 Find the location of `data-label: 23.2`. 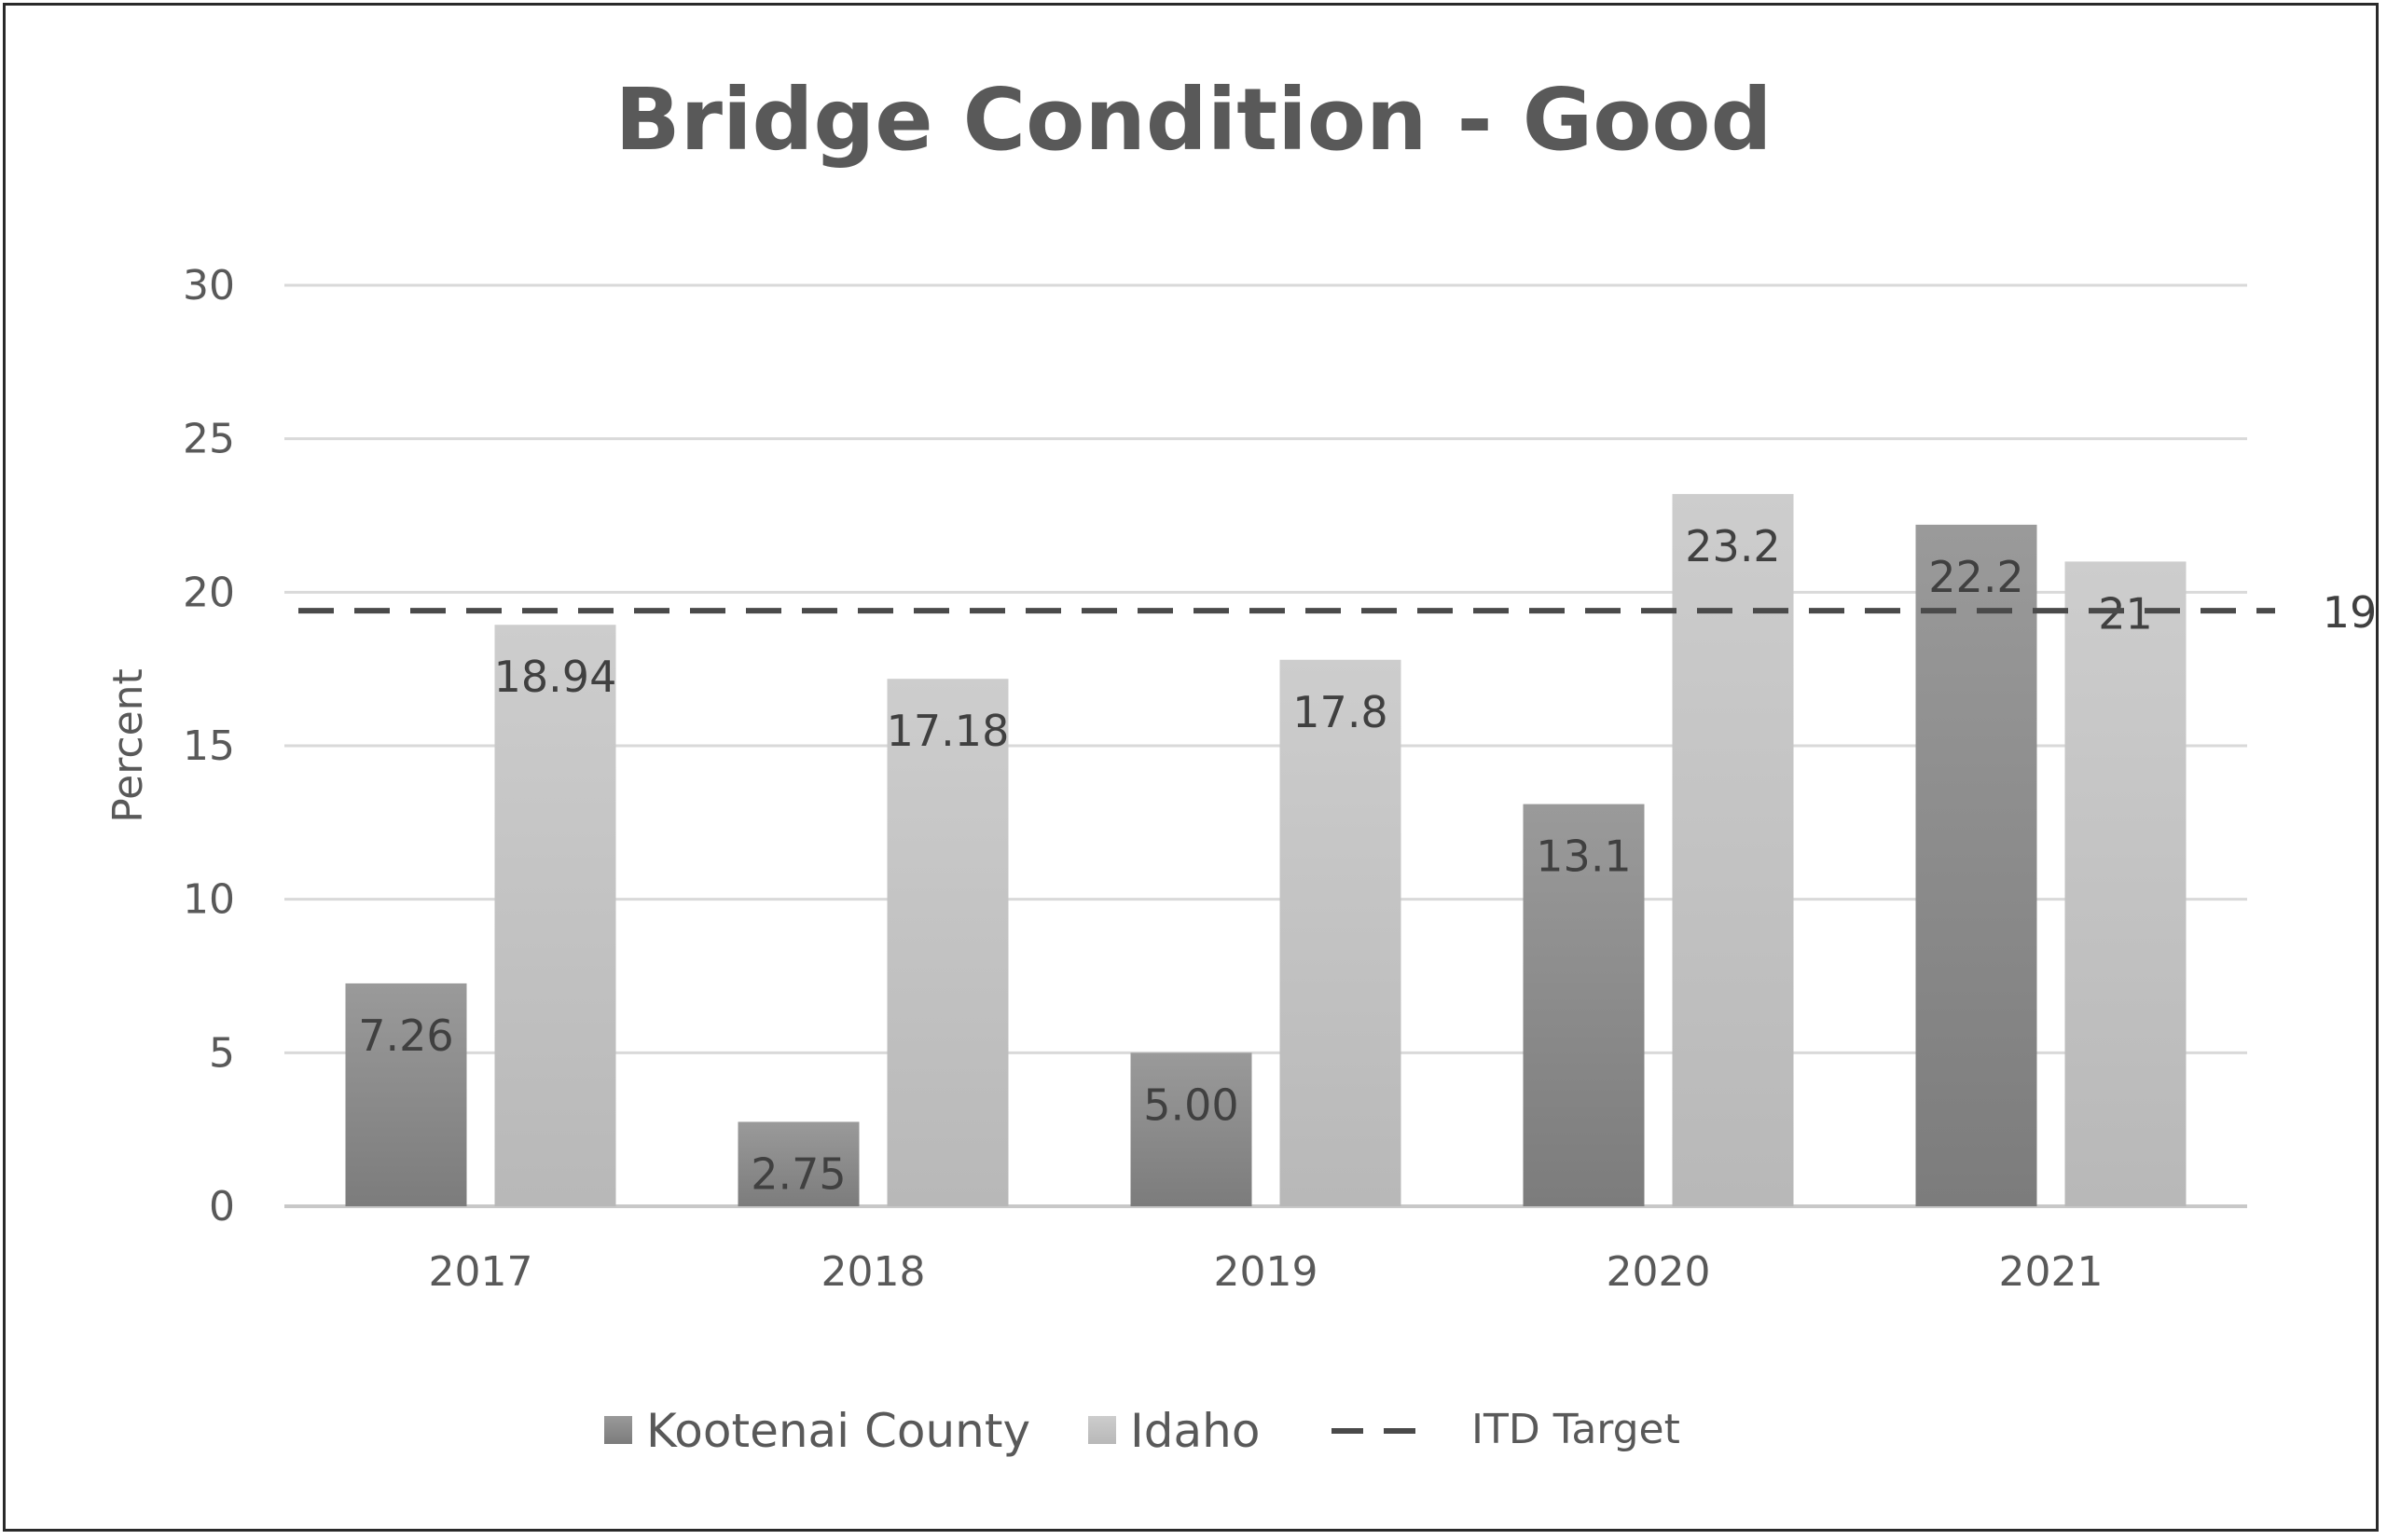

data-label: 23.2 is located at coordinates (1732, 546).